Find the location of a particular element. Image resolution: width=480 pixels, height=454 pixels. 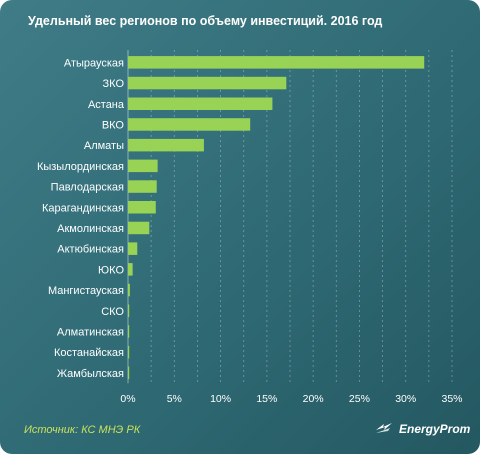

category-label: Алматы is located at coordinates (104, 146).